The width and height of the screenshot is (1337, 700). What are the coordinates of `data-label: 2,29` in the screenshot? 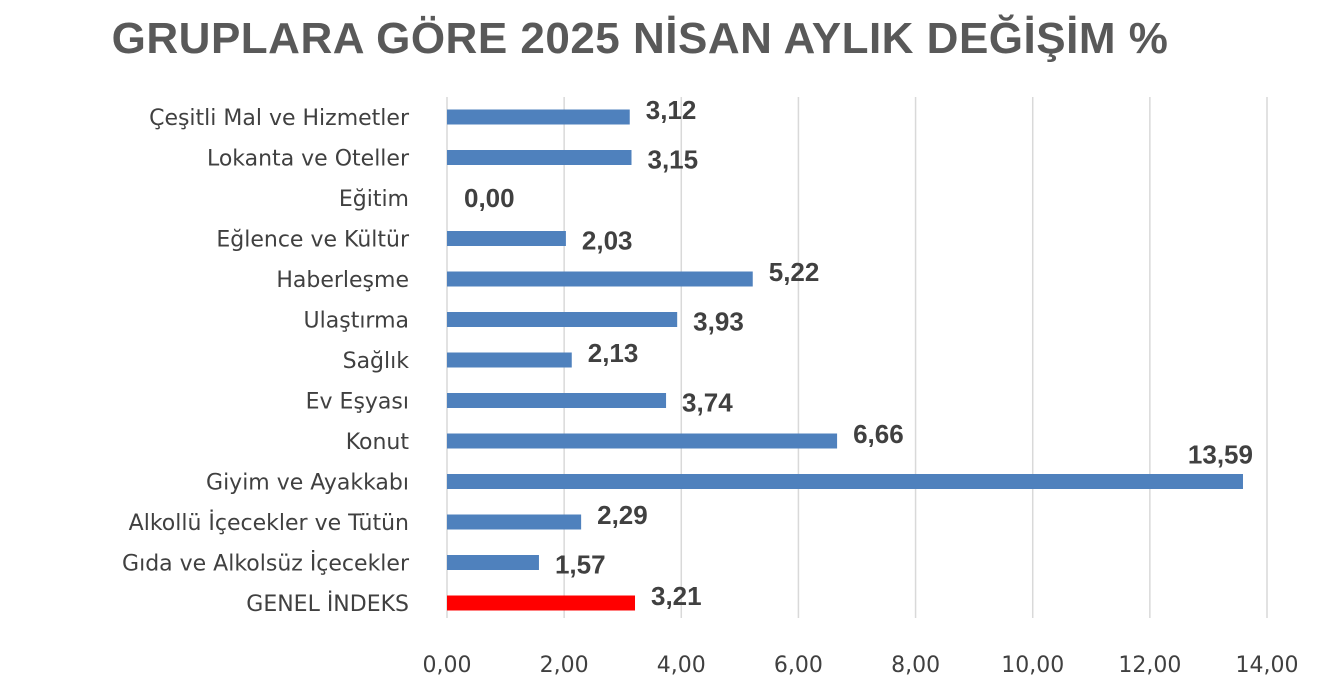 It's located at (622, 515).